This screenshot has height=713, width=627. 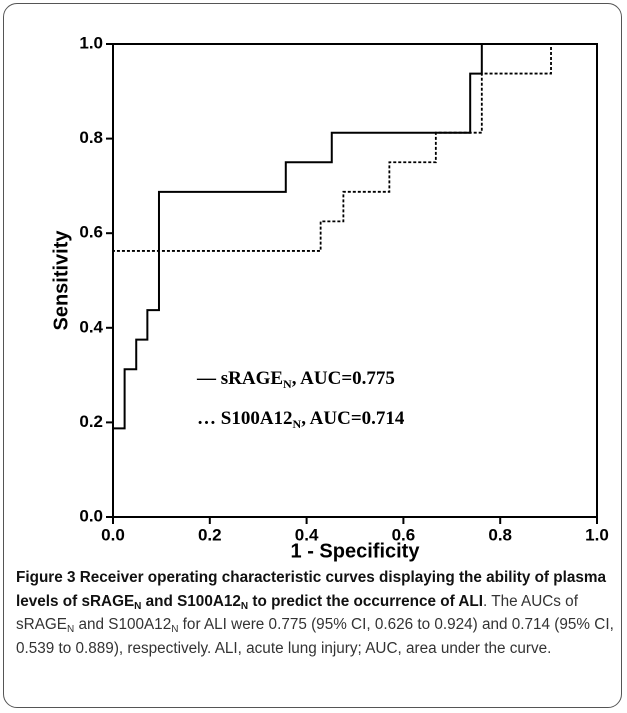 What do you see at coordinates (252, 378) in the screenshot?
I see `legend-name: sRAGE` at bounding box center [252, 378].